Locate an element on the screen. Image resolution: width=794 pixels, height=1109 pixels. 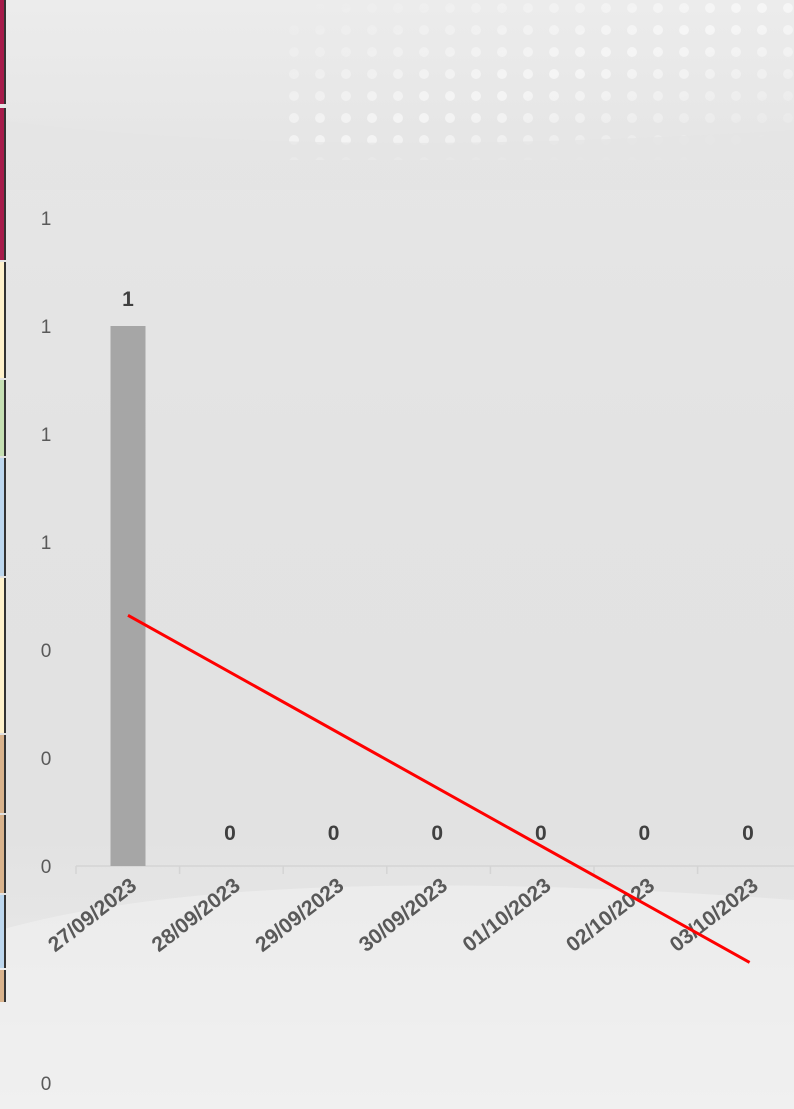
x-axis-tickmarks is located at coordinates (387, 870).